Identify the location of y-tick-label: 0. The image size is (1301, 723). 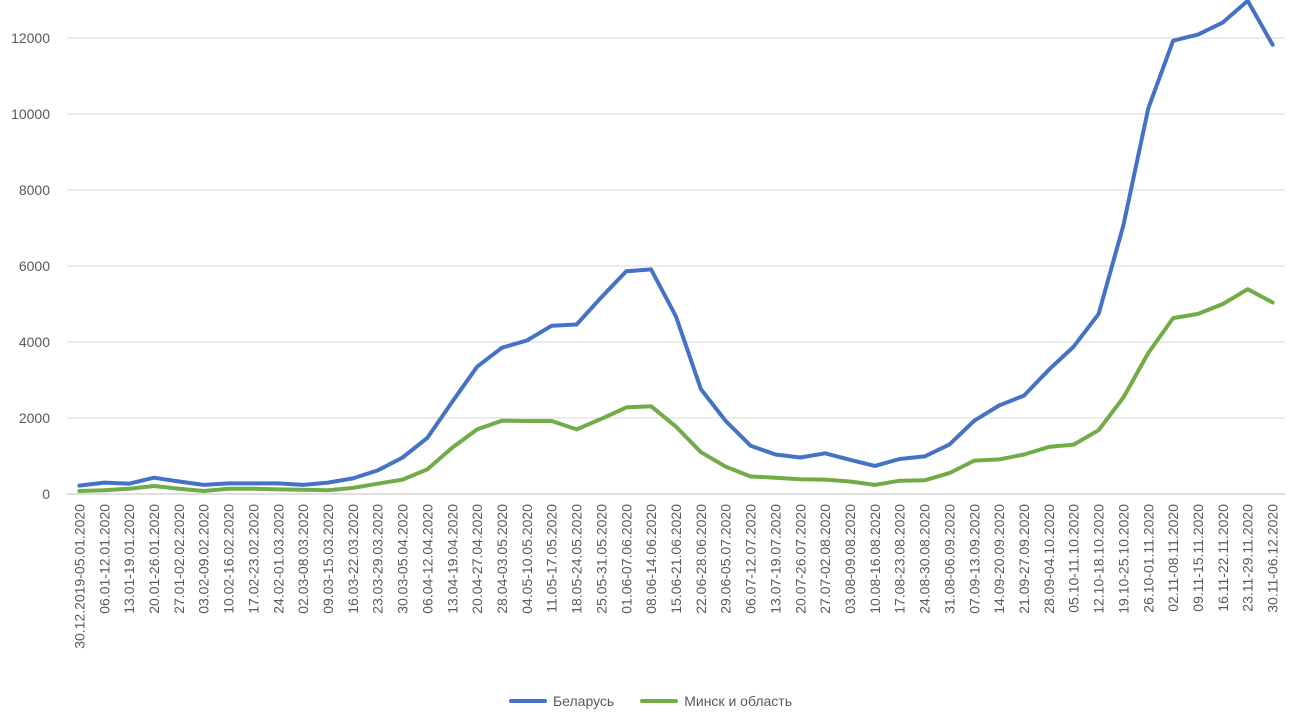
(46, 494).